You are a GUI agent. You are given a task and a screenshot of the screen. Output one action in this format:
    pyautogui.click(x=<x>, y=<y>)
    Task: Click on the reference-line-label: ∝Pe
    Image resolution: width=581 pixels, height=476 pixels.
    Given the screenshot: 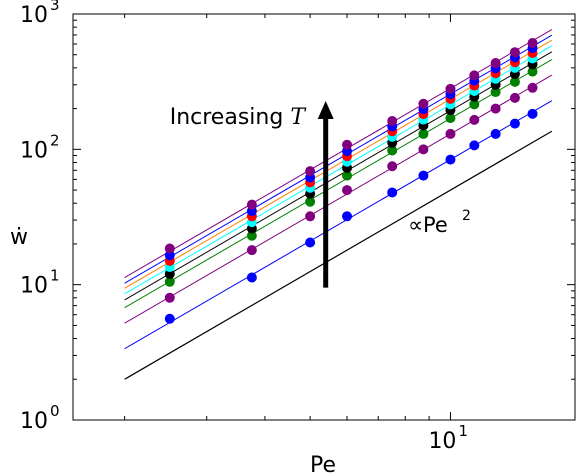 What is the action you would take?
    pyautogui.click(x=428, y=225)
    